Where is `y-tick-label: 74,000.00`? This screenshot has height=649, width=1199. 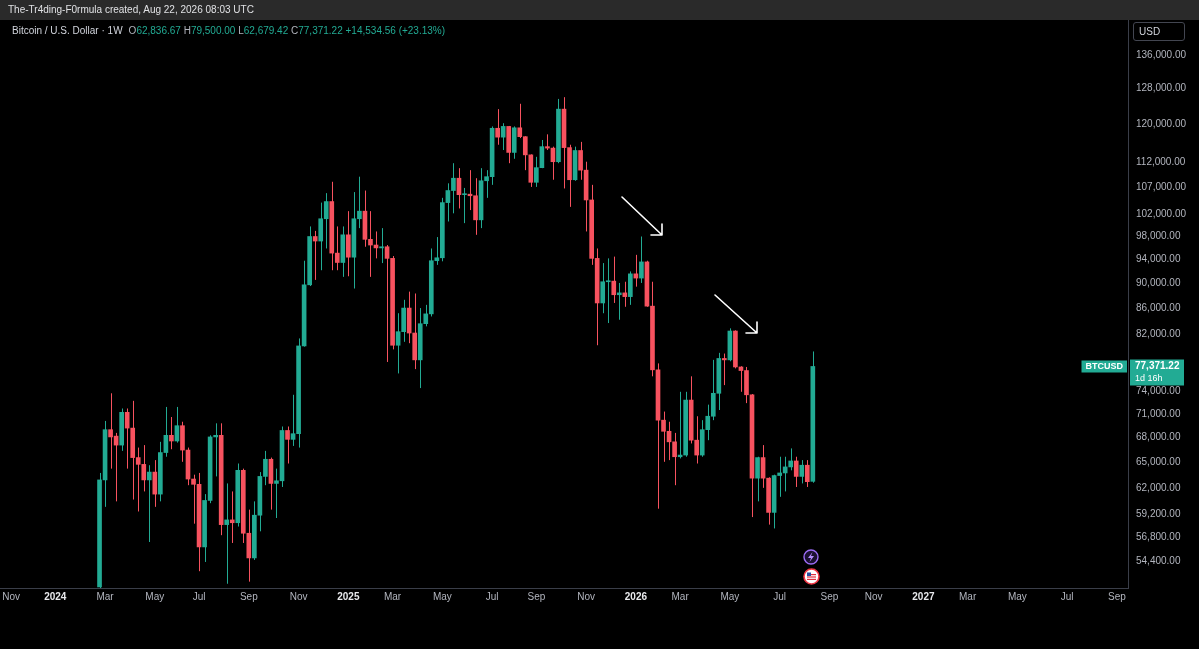 y-tick-label: 74,000.00 is located at coordinates (1158, 390).